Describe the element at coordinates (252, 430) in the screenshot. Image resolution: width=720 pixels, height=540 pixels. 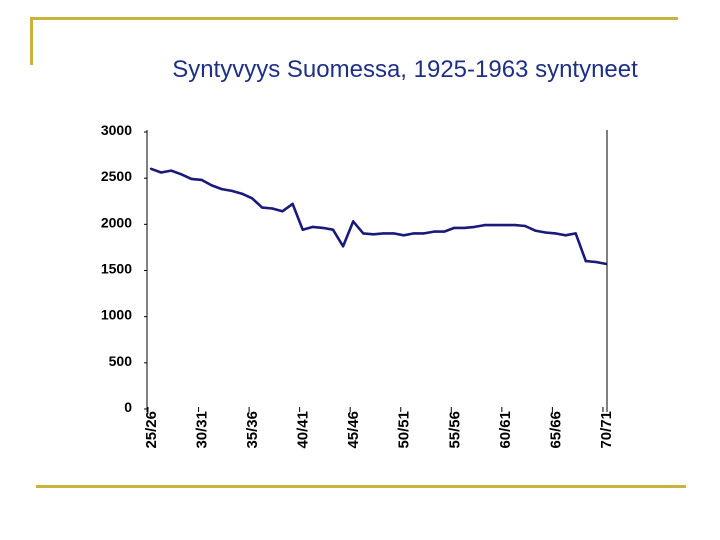
I see `x-tick-label: 35/36` at that location.